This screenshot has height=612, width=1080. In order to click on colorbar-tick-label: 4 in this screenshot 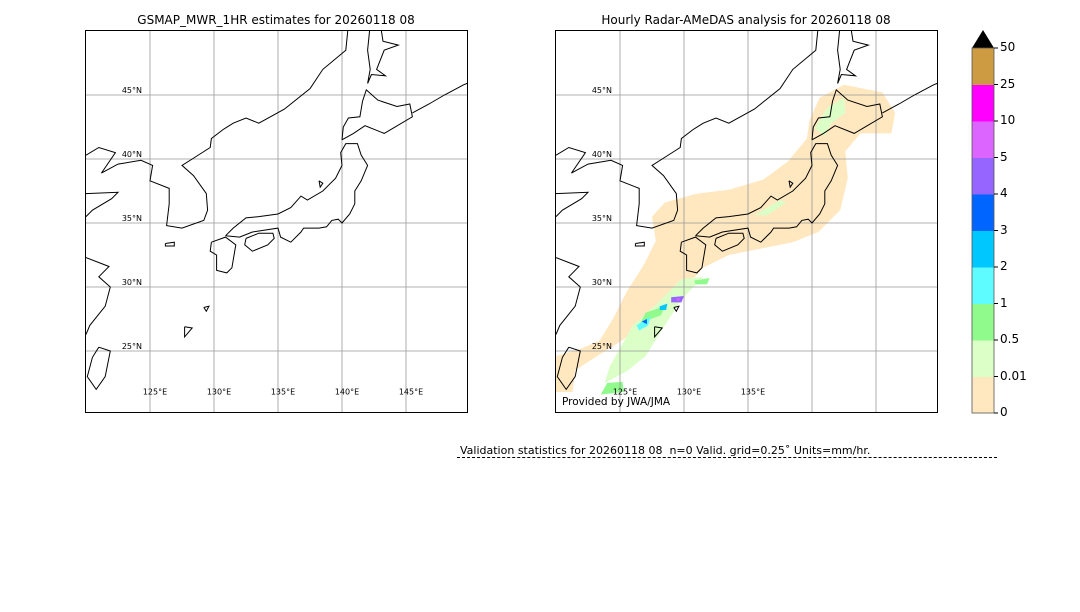, I will do `click(1004, 193)`.